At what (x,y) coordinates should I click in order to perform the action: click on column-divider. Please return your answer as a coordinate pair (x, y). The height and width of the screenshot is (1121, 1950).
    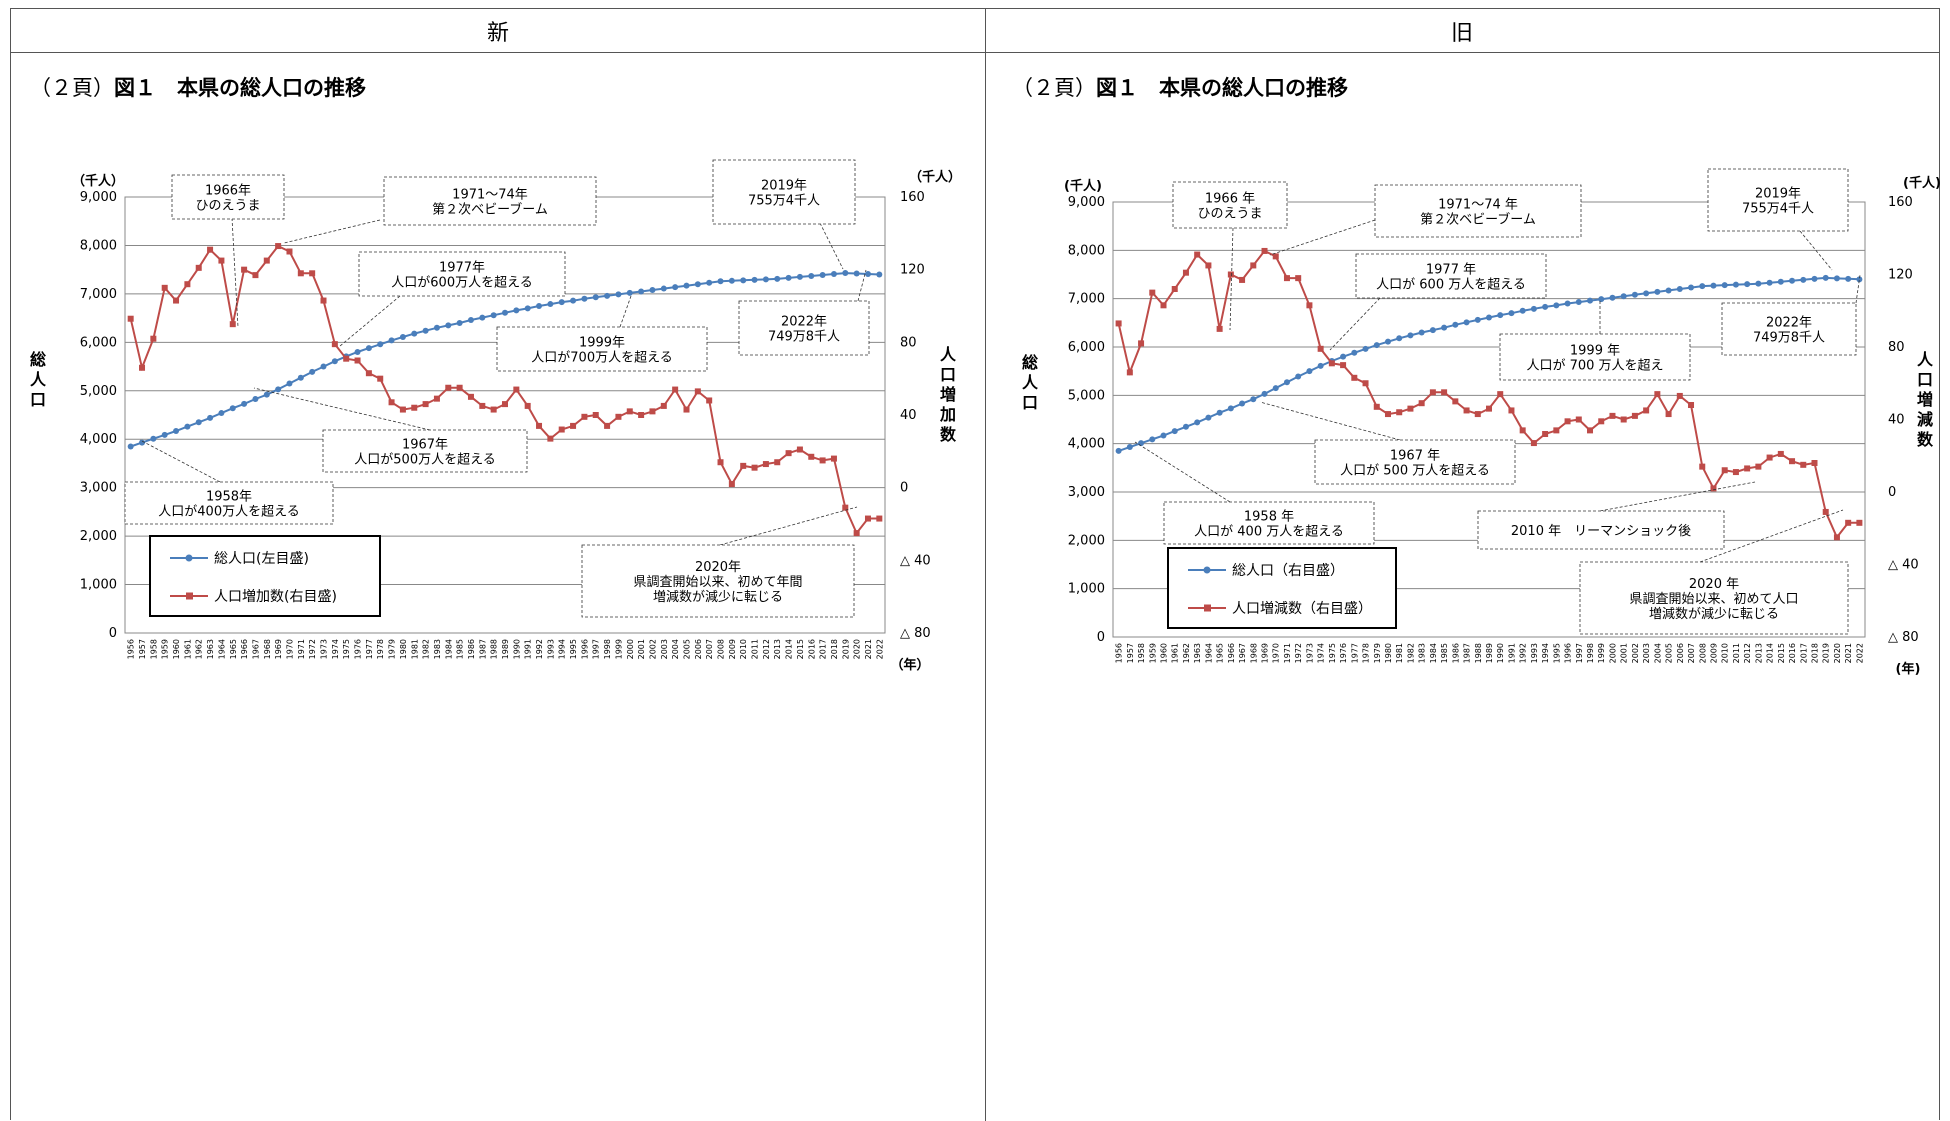
    Looking at the image, I should click on (985, 565).